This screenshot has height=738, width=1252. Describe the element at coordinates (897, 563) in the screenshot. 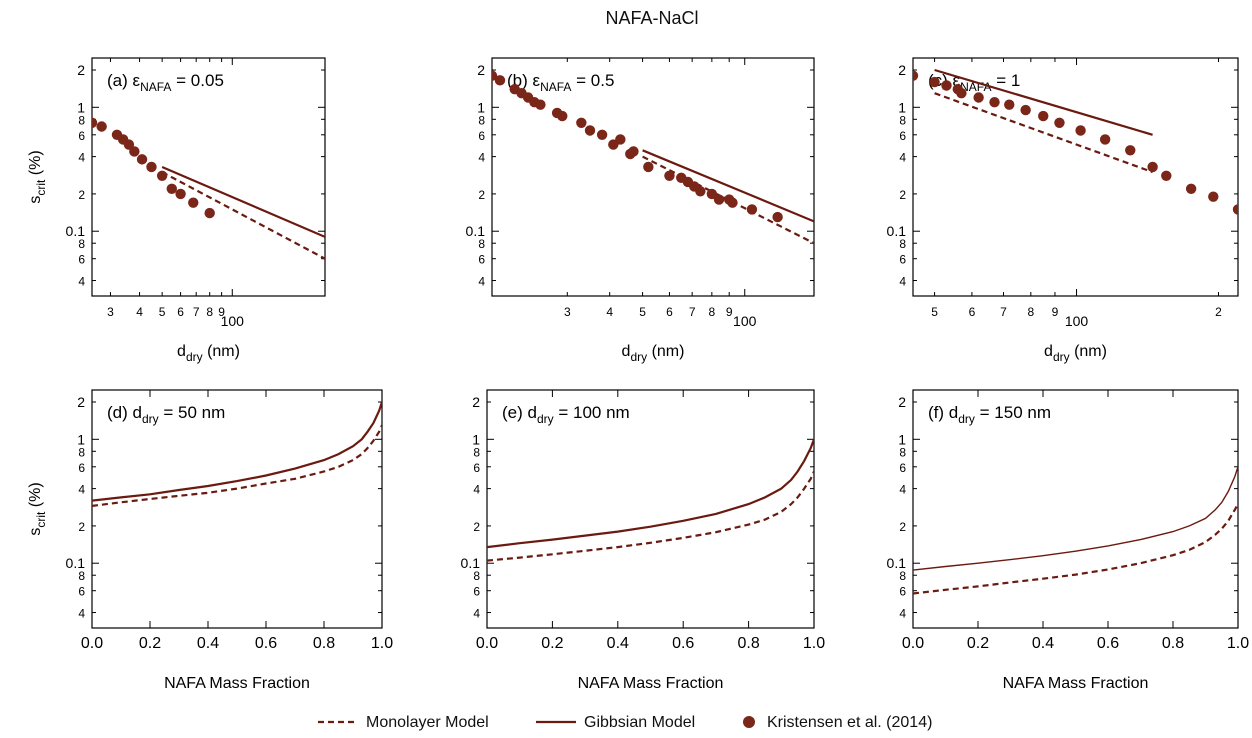

I see `y-tick-label-f: 0.1` at that location.